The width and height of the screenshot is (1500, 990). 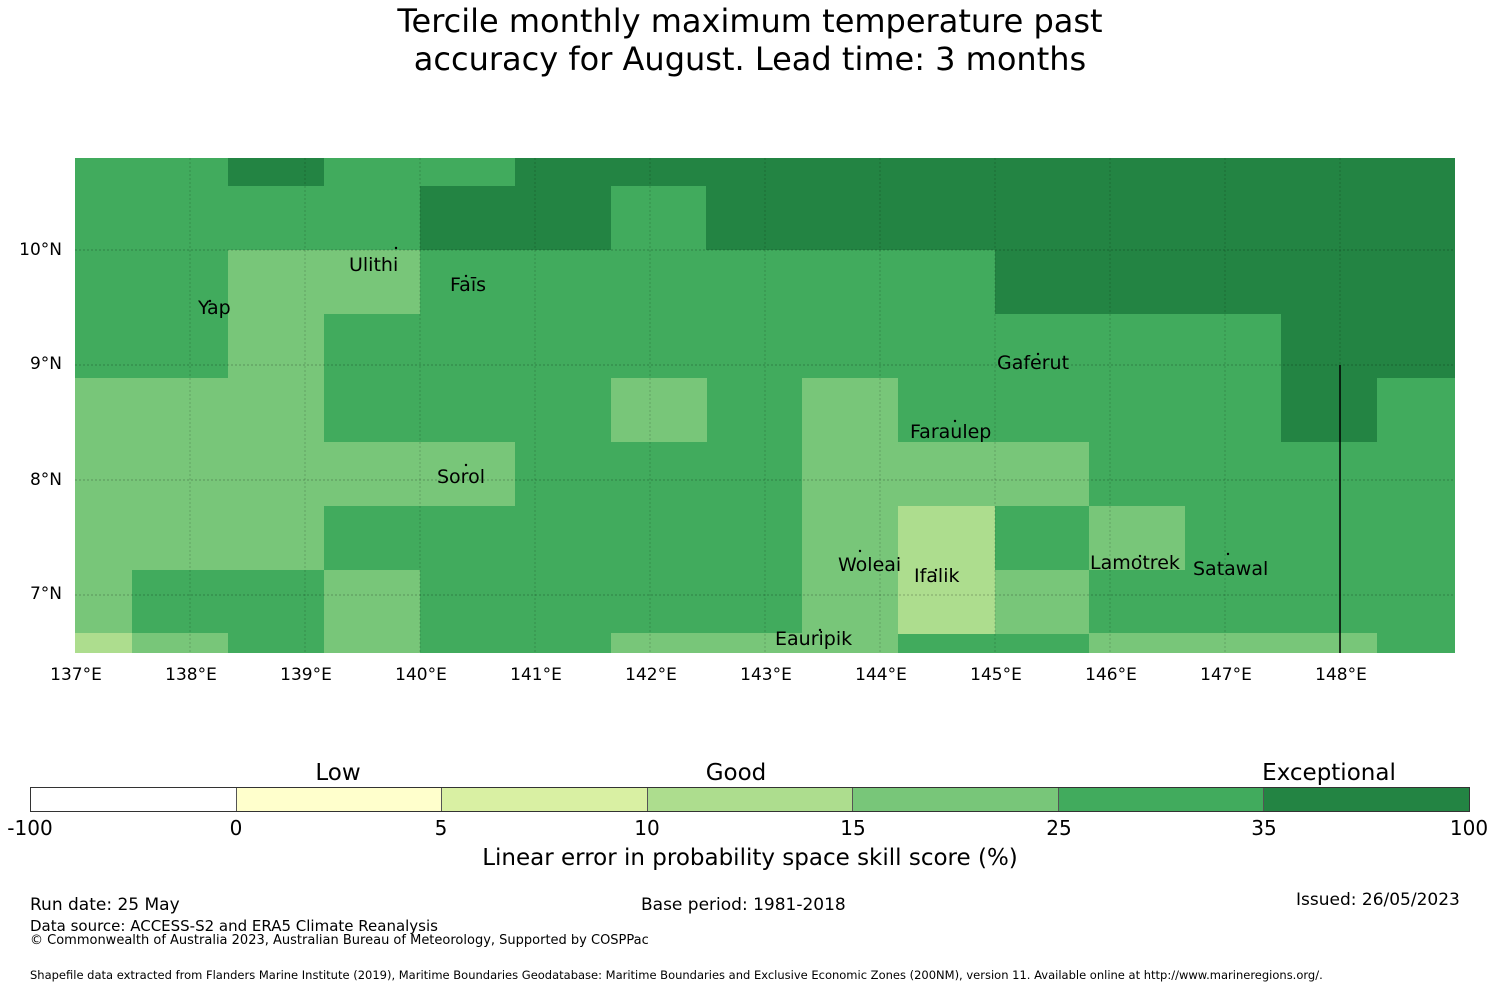 What do you see at coordinates (1111, 675) in the screenshot?
I see `lon-label-146e: 146°E` at bounding box center [1111, 675].